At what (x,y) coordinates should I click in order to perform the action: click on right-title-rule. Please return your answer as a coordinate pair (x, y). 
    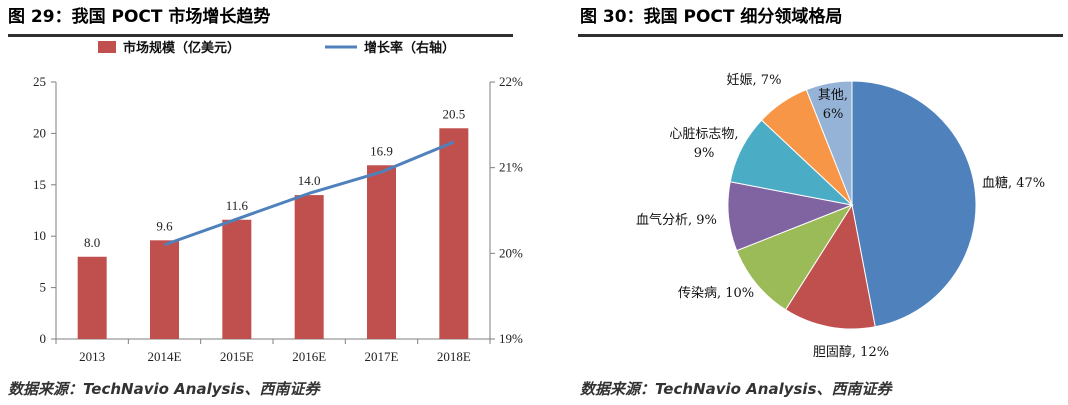
    Looking at the image, I should click on (820, 35).